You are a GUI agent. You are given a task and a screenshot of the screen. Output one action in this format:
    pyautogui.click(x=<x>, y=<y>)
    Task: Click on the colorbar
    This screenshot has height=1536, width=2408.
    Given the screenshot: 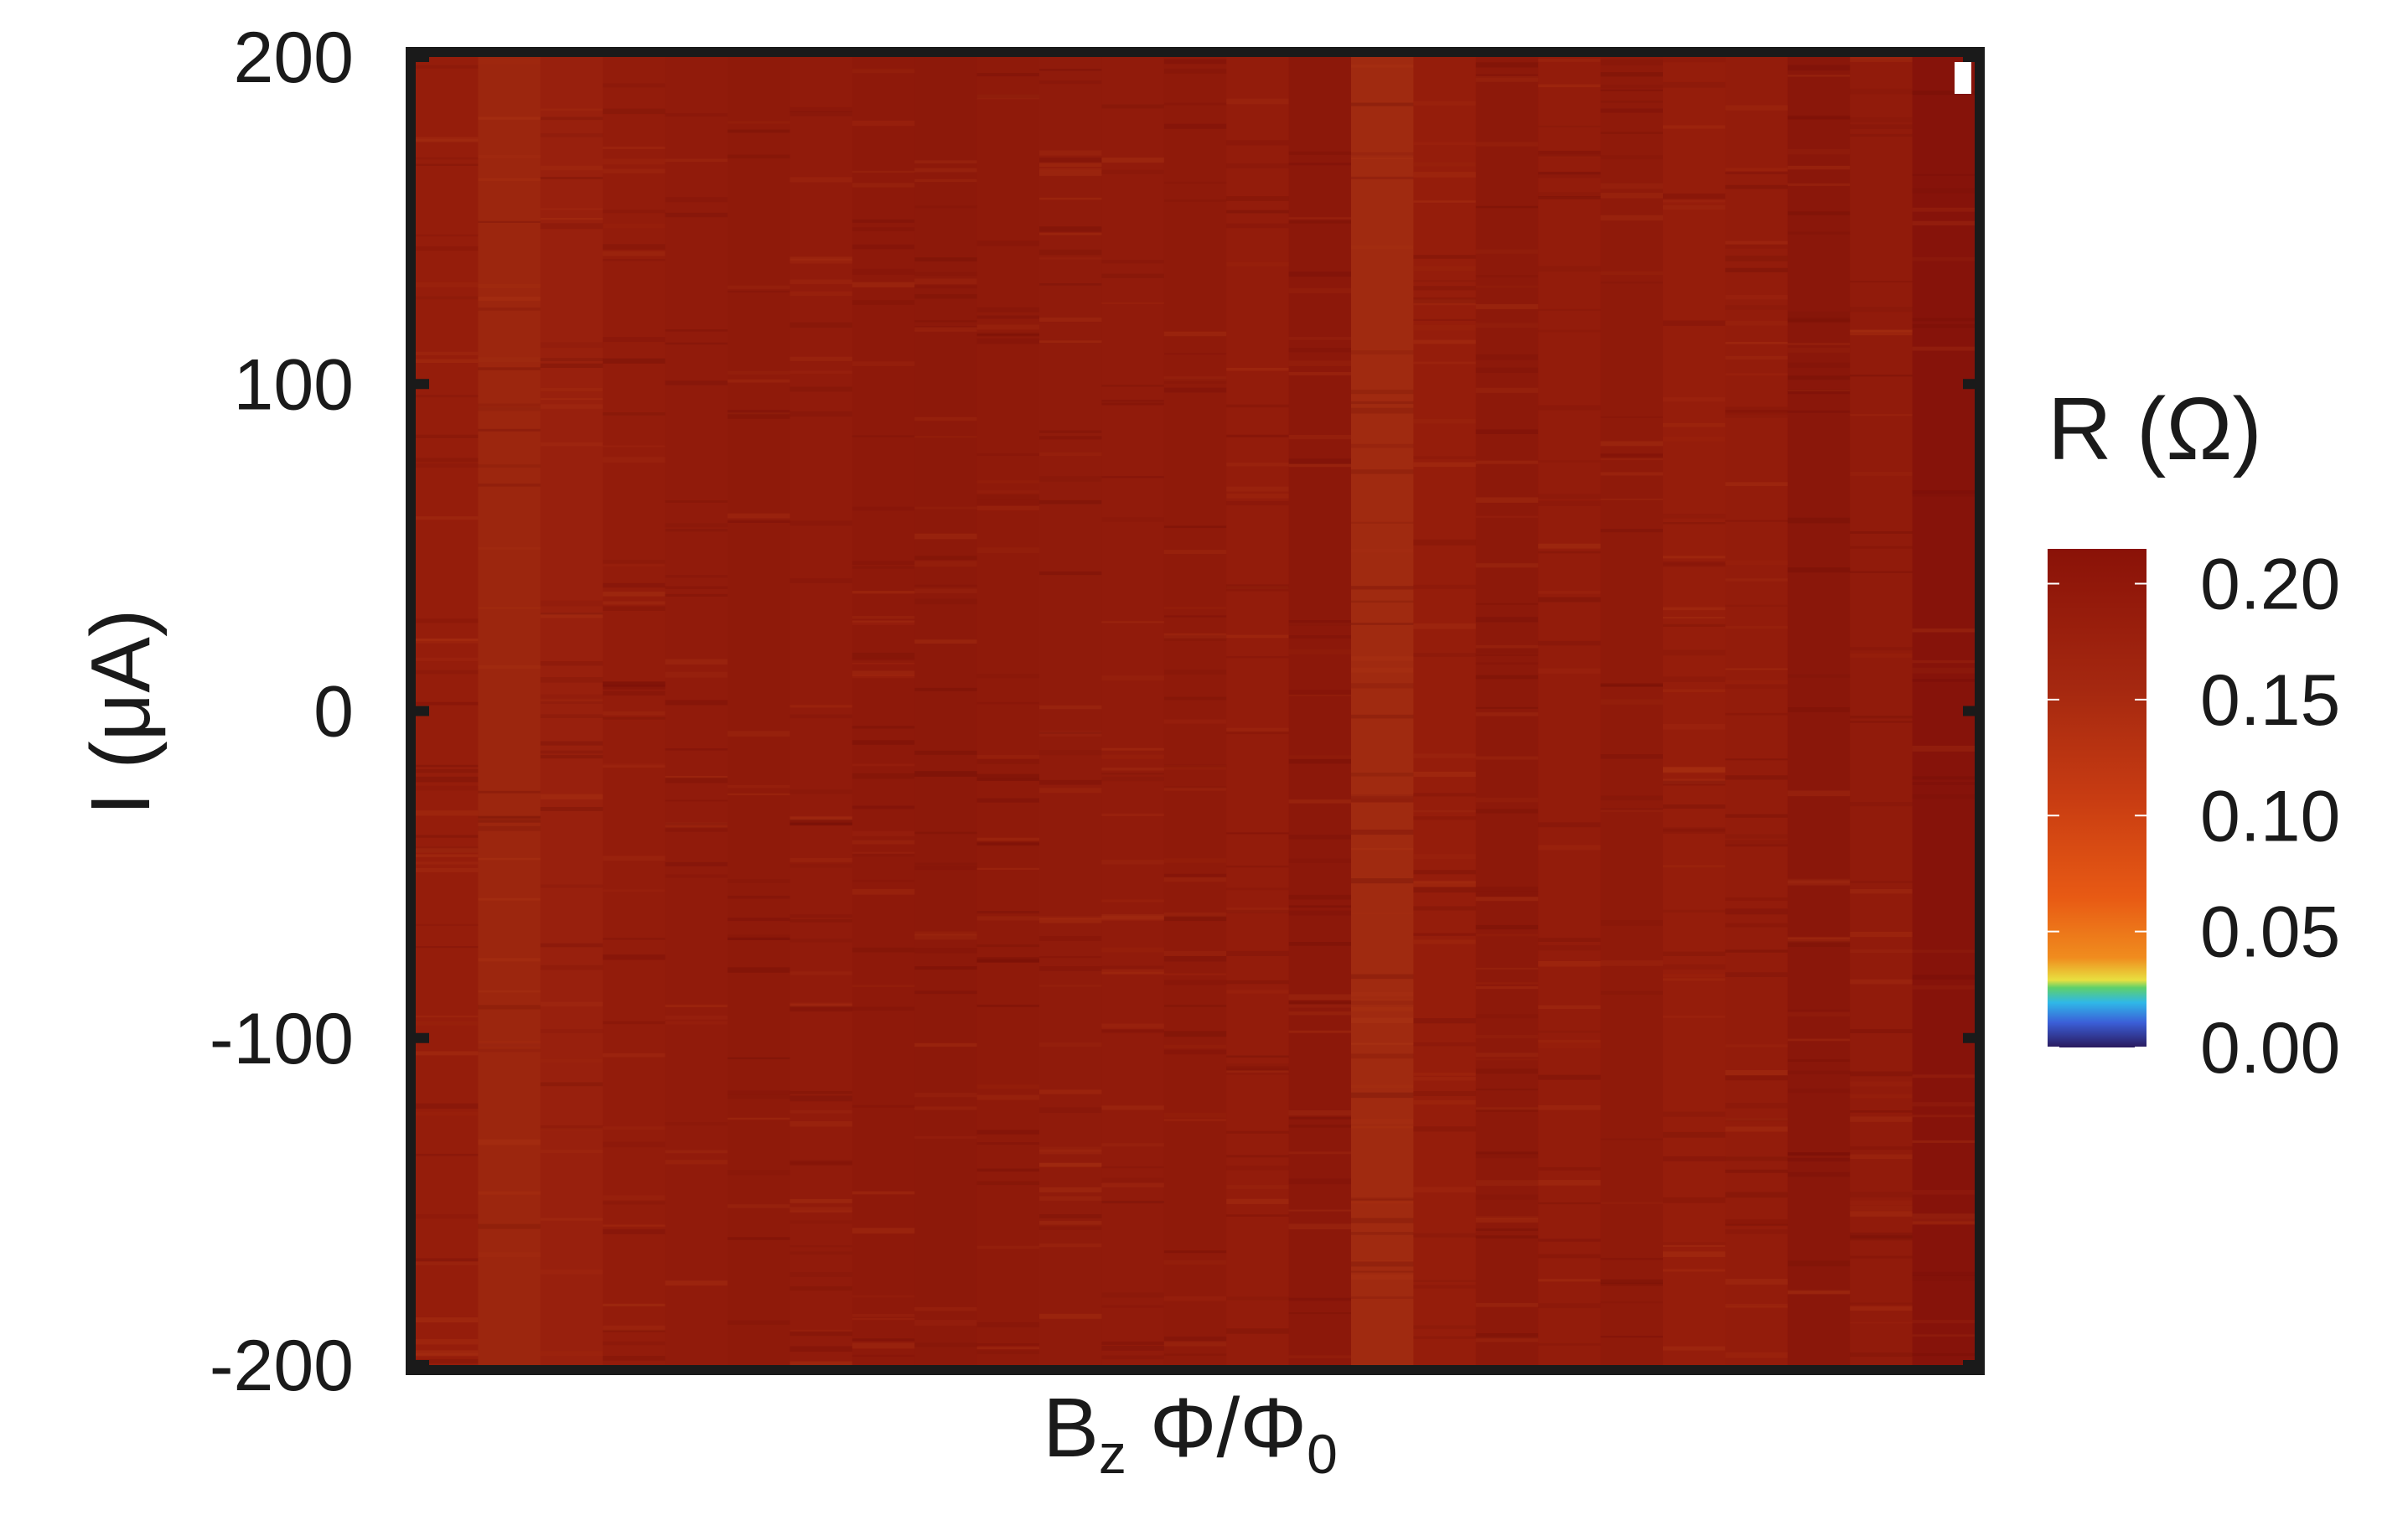 What is the action you would take?
    pyautogui.click(x=2097, y=798)
    